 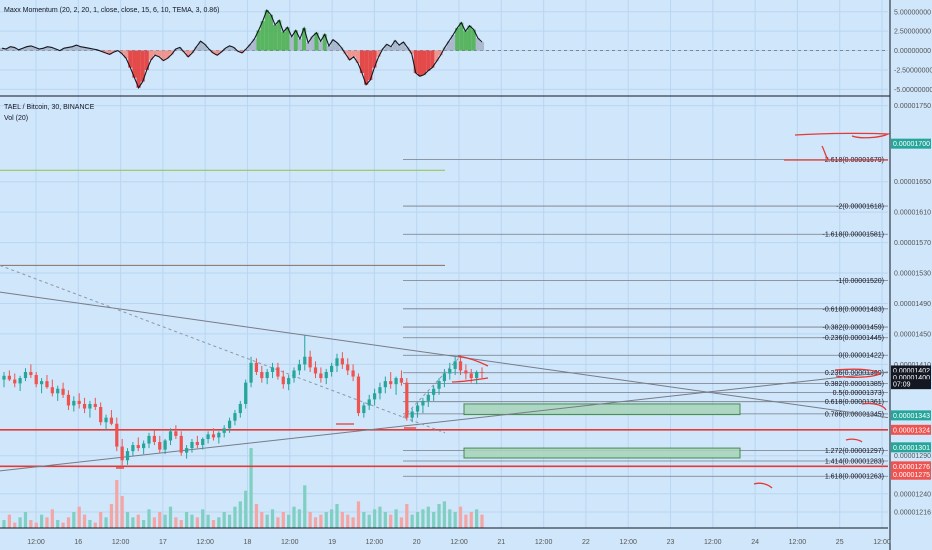 I want to click on osc-line, so click(x=242, y=49).